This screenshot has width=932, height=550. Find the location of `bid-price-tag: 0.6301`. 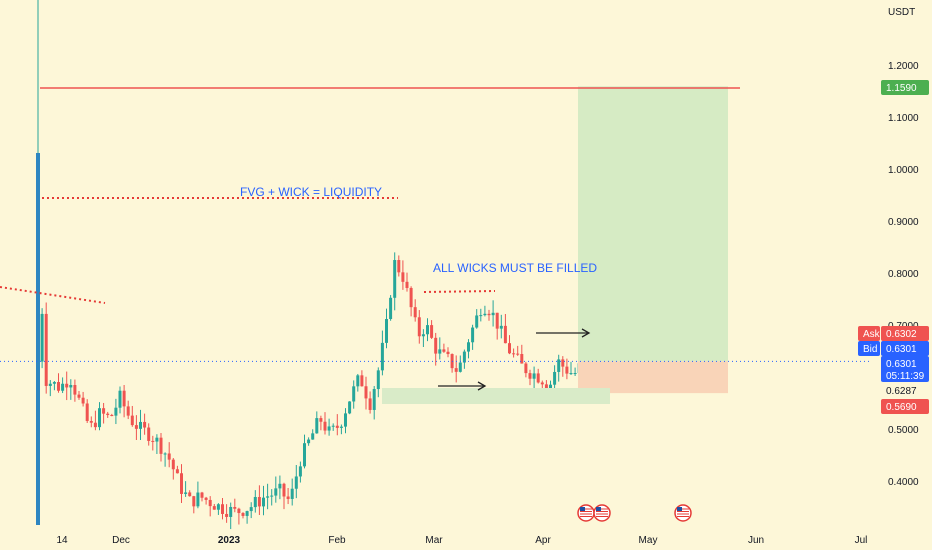

bid-price-tag: 0.6301 is located at coordinates (905, 348).